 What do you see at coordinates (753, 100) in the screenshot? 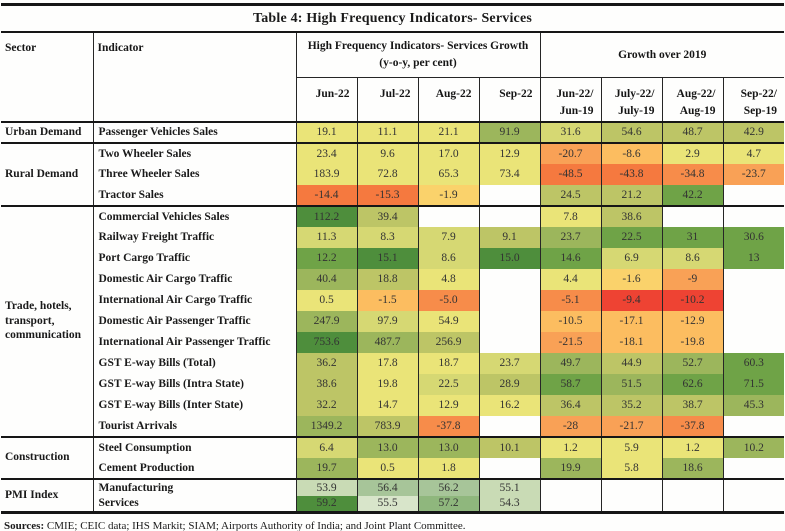
I see `column-header: Sep-22/Sep-19` at bounding box center [753, 100].